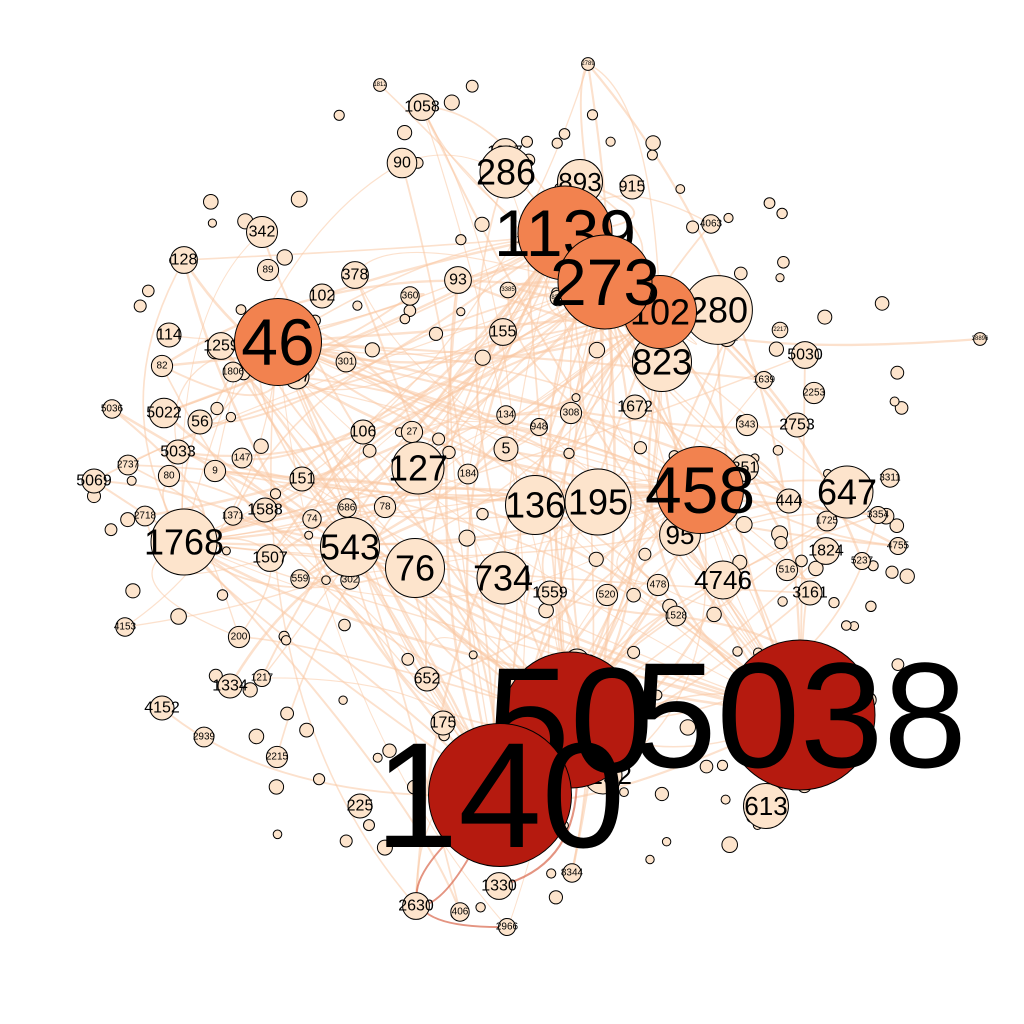 The height and width of the screenshot is (1024, 1024). What do you see at coordinates (262, 678) in the screenshot?
I see `graph-node: 1217` at bounding box center [262, 678].